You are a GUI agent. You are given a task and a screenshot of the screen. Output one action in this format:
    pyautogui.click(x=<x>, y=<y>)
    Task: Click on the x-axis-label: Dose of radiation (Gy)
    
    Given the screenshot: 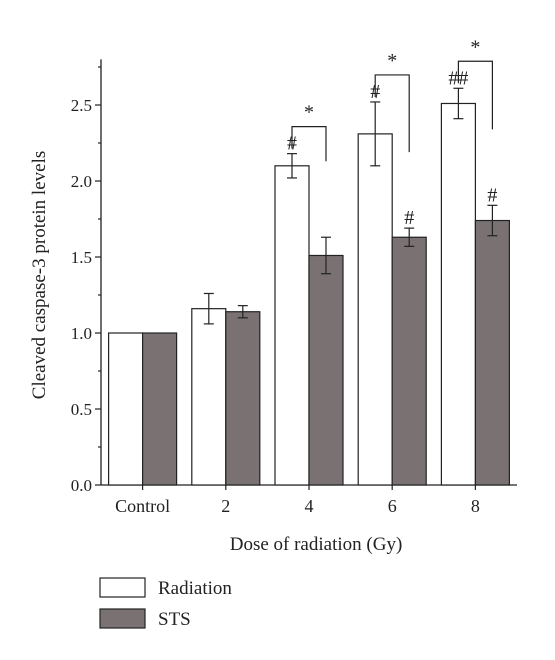 What is the action you would take?
    pyautogui.click(x=316, y=544)
    